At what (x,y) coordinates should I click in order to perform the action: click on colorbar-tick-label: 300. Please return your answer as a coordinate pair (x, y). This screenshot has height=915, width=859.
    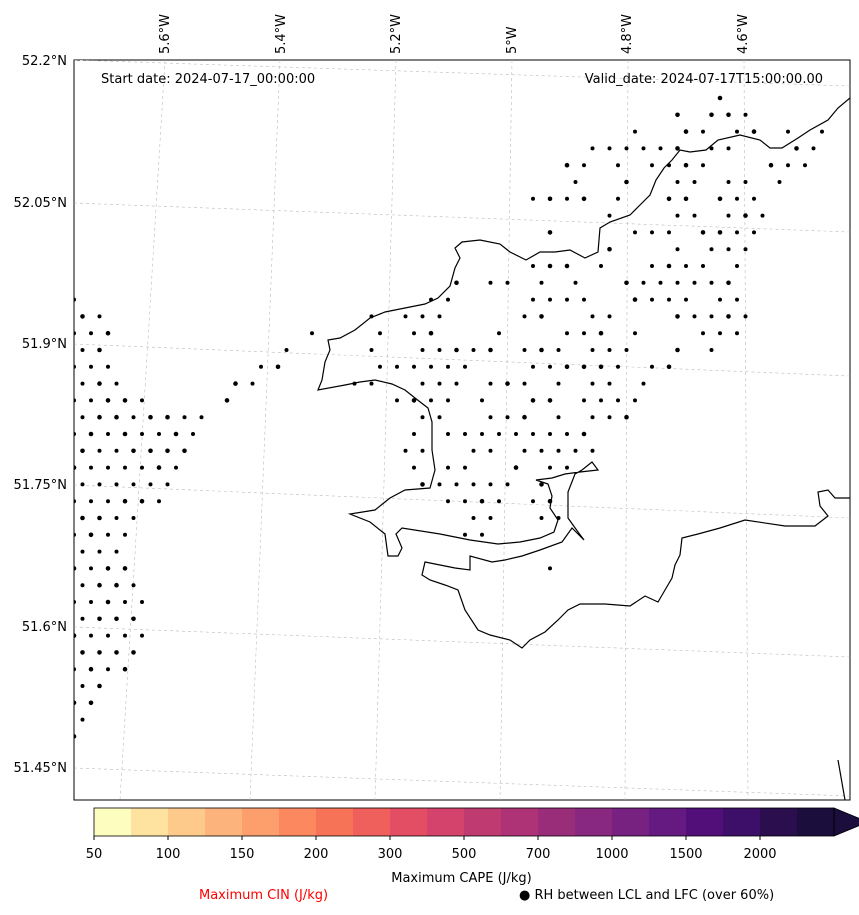
    Looking at the image, I should click on (390, 854).